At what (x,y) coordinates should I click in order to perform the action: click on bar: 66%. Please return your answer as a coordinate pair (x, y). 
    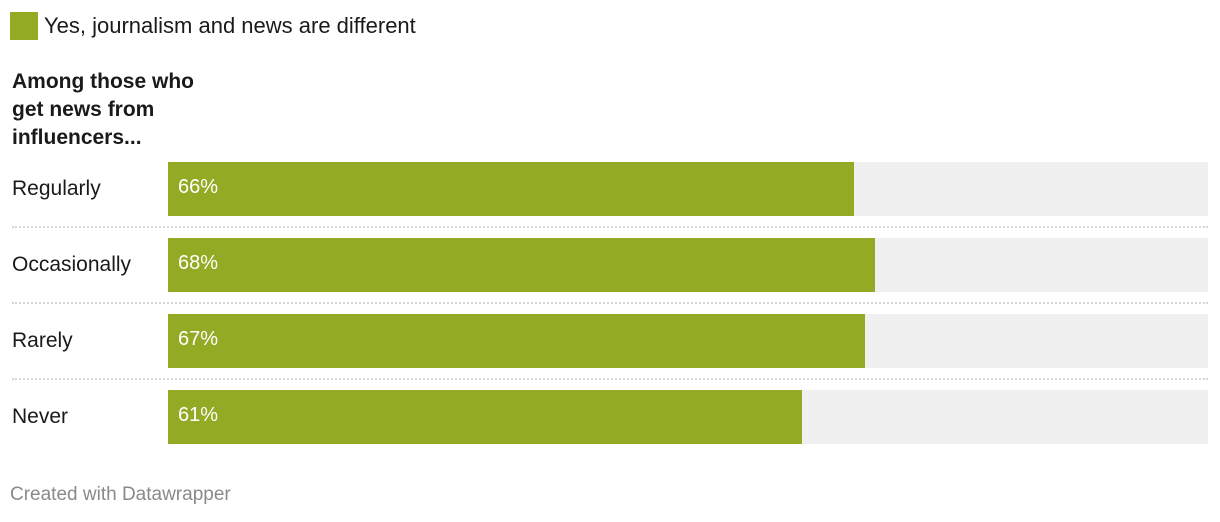
    Looking at the image, I should click on (511, 189).